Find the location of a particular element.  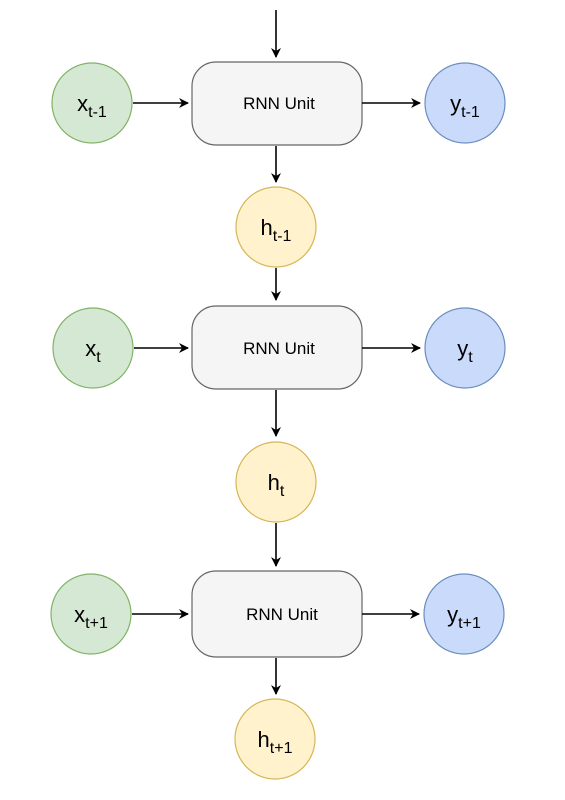

output-label: yt+1 is located at coordinates (464, 617).